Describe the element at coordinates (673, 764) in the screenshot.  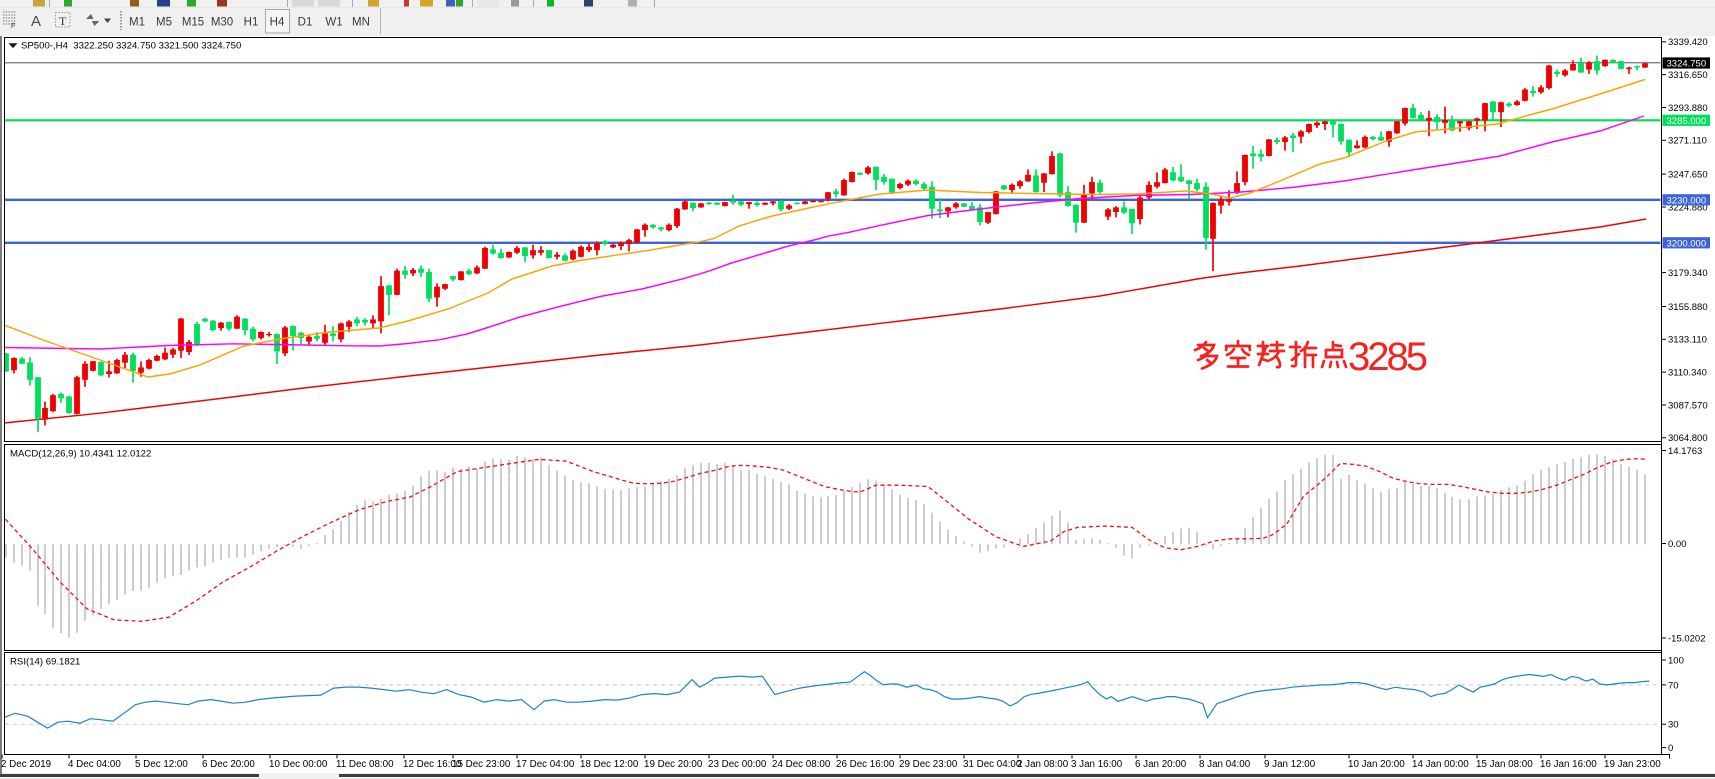
I see `svg-text: 19 Dec 20:00` at that location.